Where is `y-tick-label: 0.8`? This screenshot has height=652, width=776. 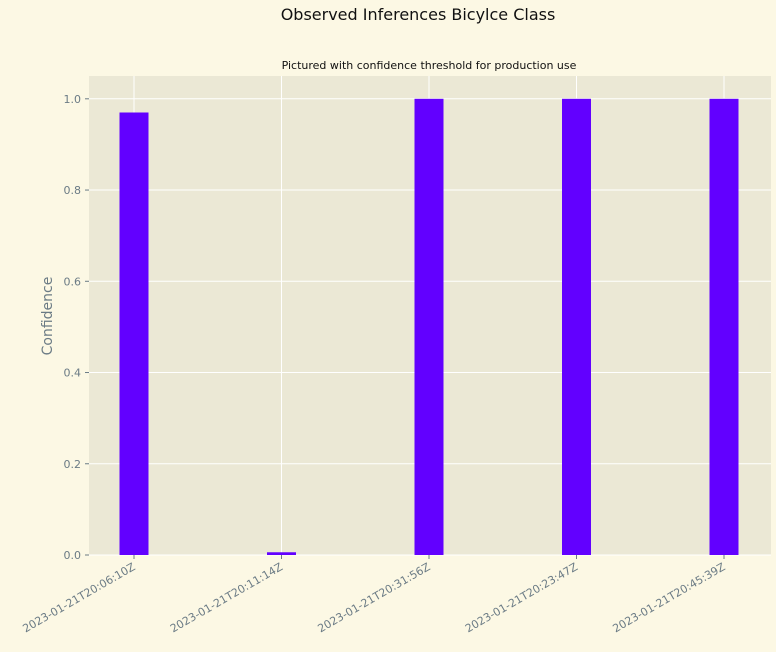 y-tick-label: 0.8 is located at coordinates (73, 190).